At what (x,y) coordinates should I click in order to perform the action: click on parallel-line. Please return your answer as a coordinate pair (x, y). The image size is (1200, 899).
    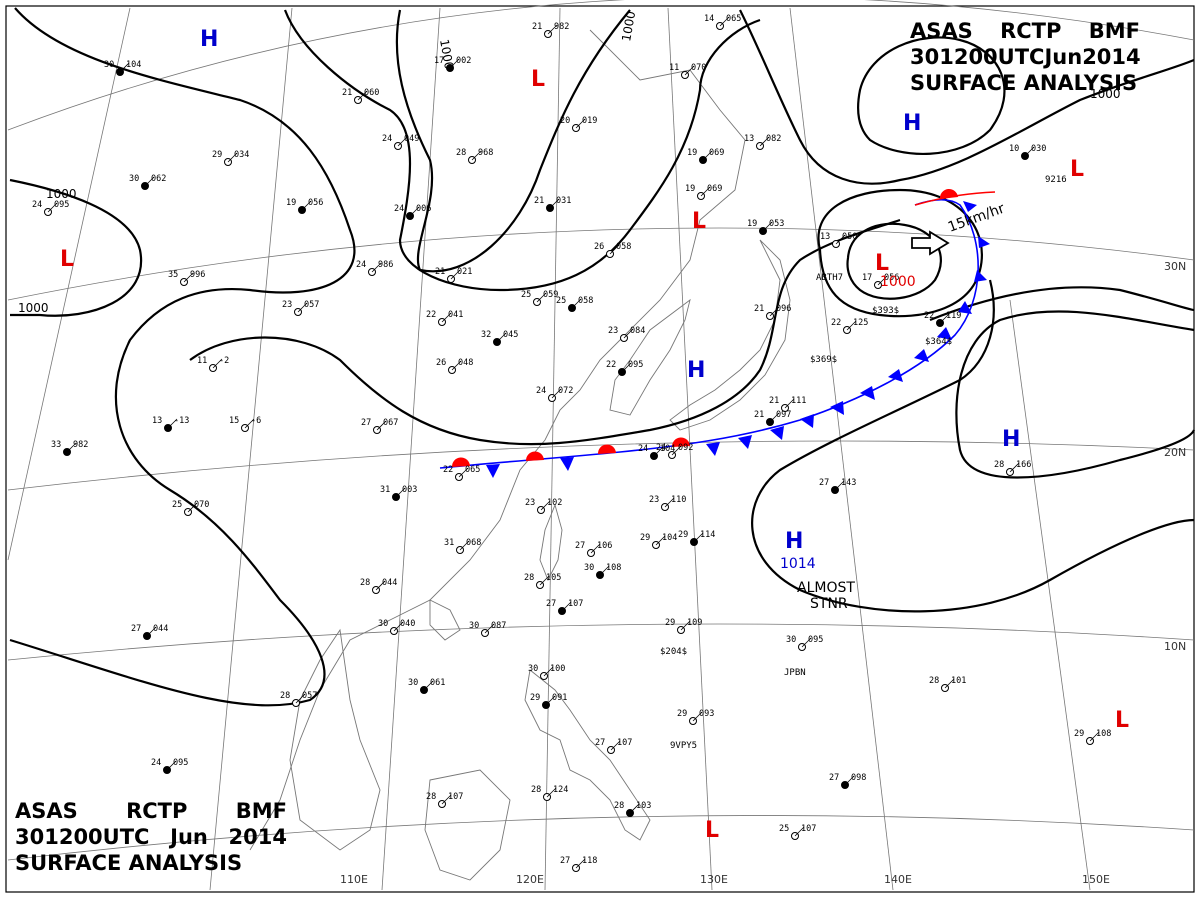
    Looking at the image, I should click on (601, 264).